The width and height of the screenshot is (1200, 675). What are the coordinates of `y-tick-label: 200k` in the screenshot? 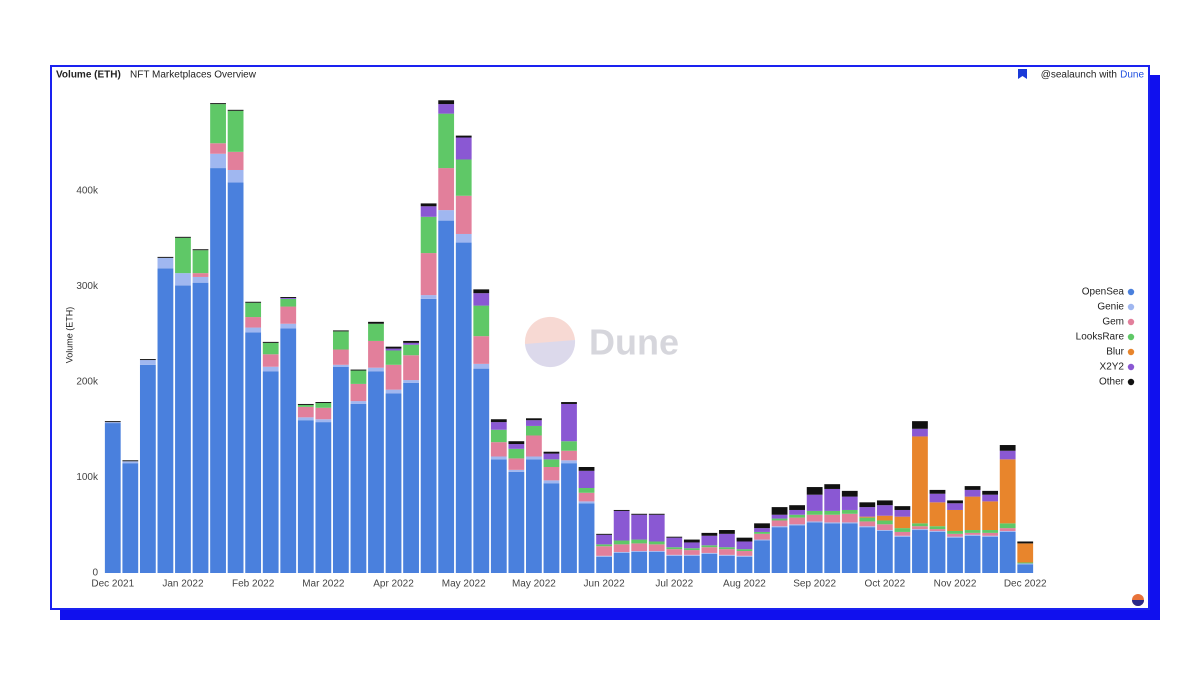 It's located at (87, 382).